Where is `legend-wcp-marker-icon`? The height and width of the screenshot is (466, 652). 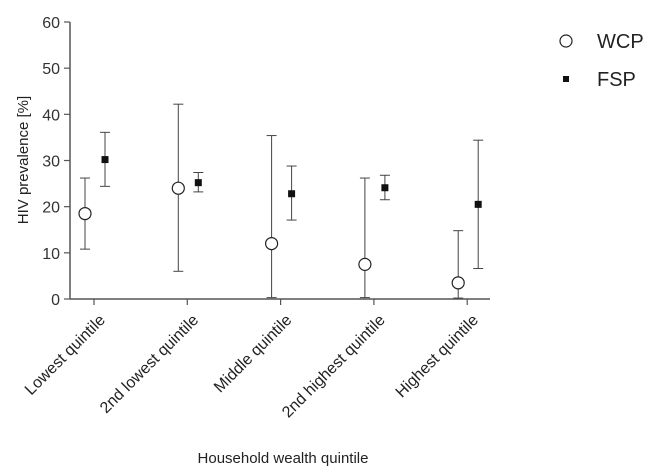
legend-wcp-marker-icon is located at coordinates (566, 41).